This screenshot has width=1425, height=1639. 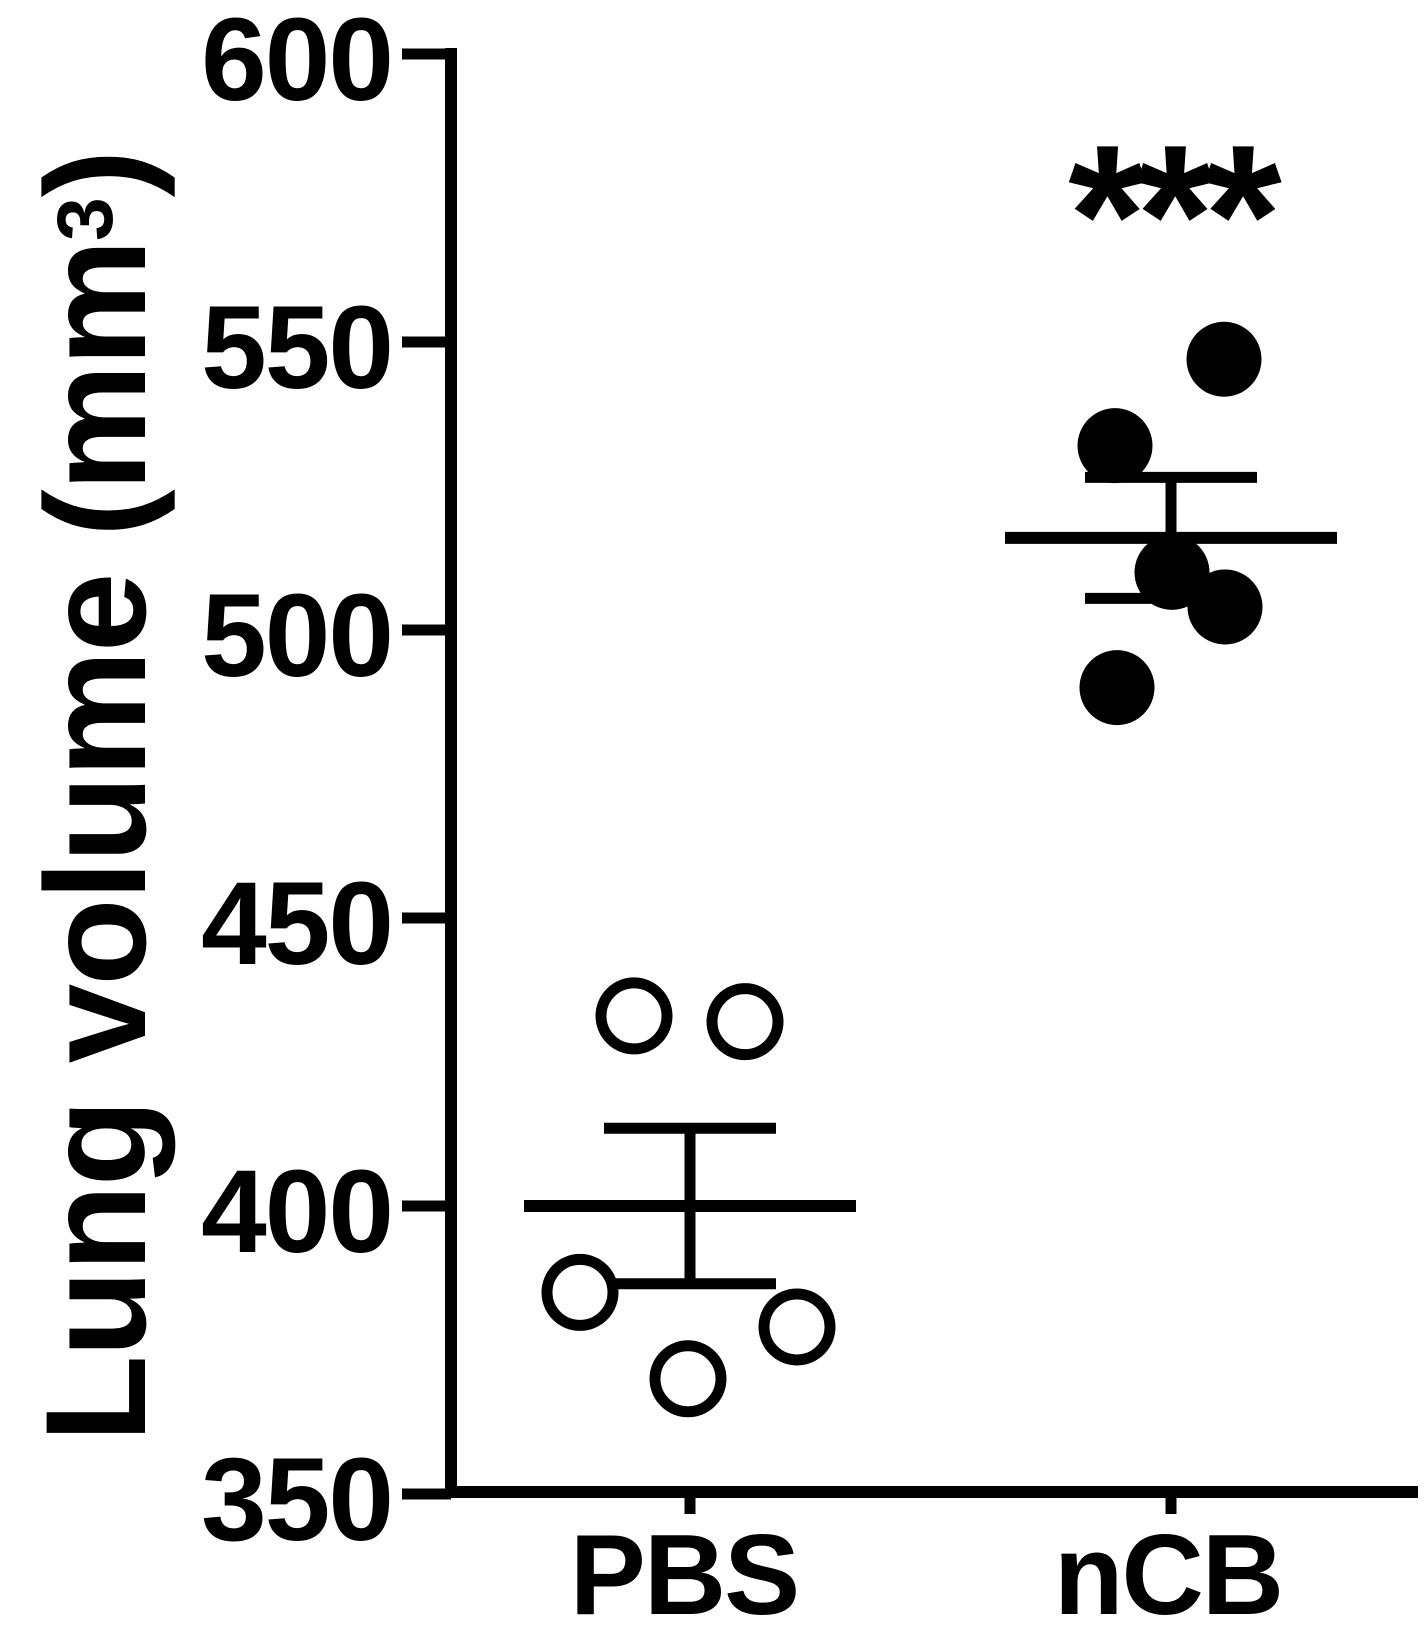 What do you see at coordinates (297, 1212) in the screenshot?
I see `y-tick-label: 400` at bounding box center [297, 1212].